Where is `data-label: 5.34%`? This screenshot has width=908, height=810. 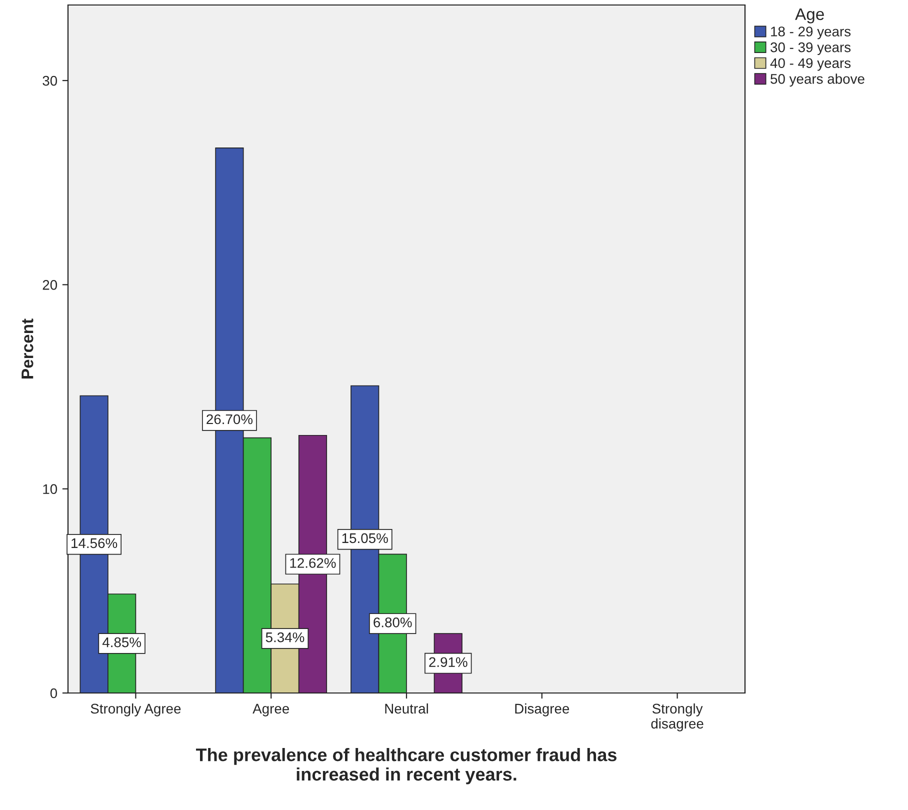 data-label: 5.34% is located at coordinates (285, 637).